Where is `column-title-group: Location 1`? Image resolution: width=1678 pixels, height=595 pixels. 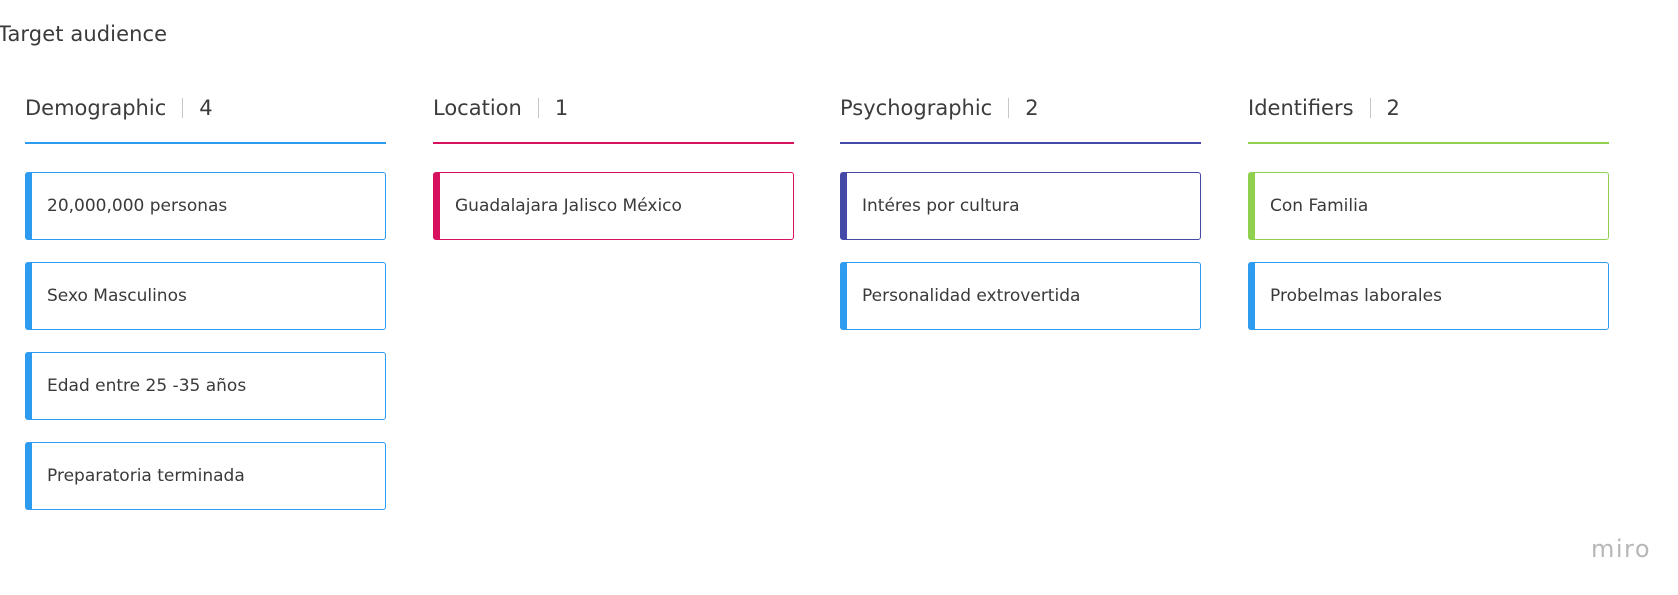
column-title-group: Location 1 is located at coordinates (500, 108).